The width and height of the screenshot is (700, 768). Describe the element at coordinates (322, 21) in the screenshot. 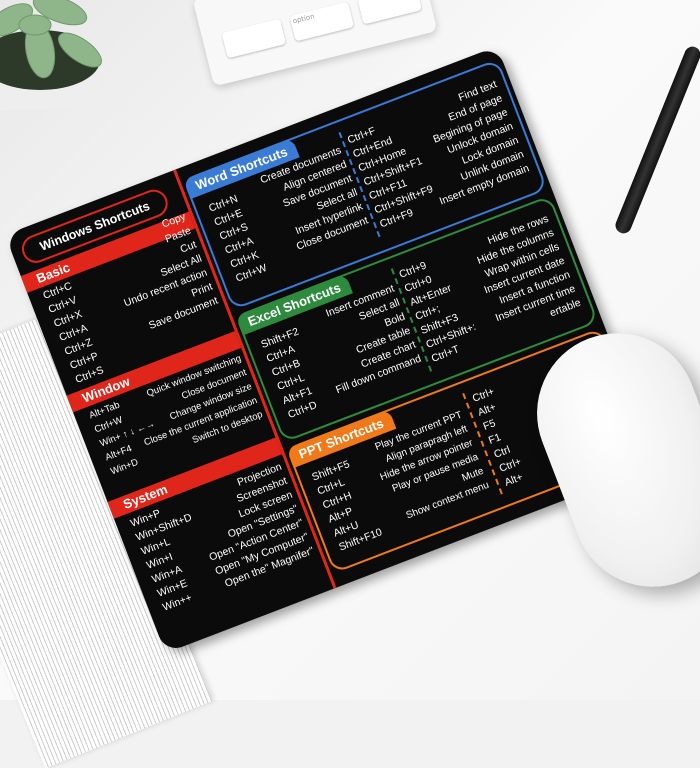

I see `keyboard-key-option: option` at that location.